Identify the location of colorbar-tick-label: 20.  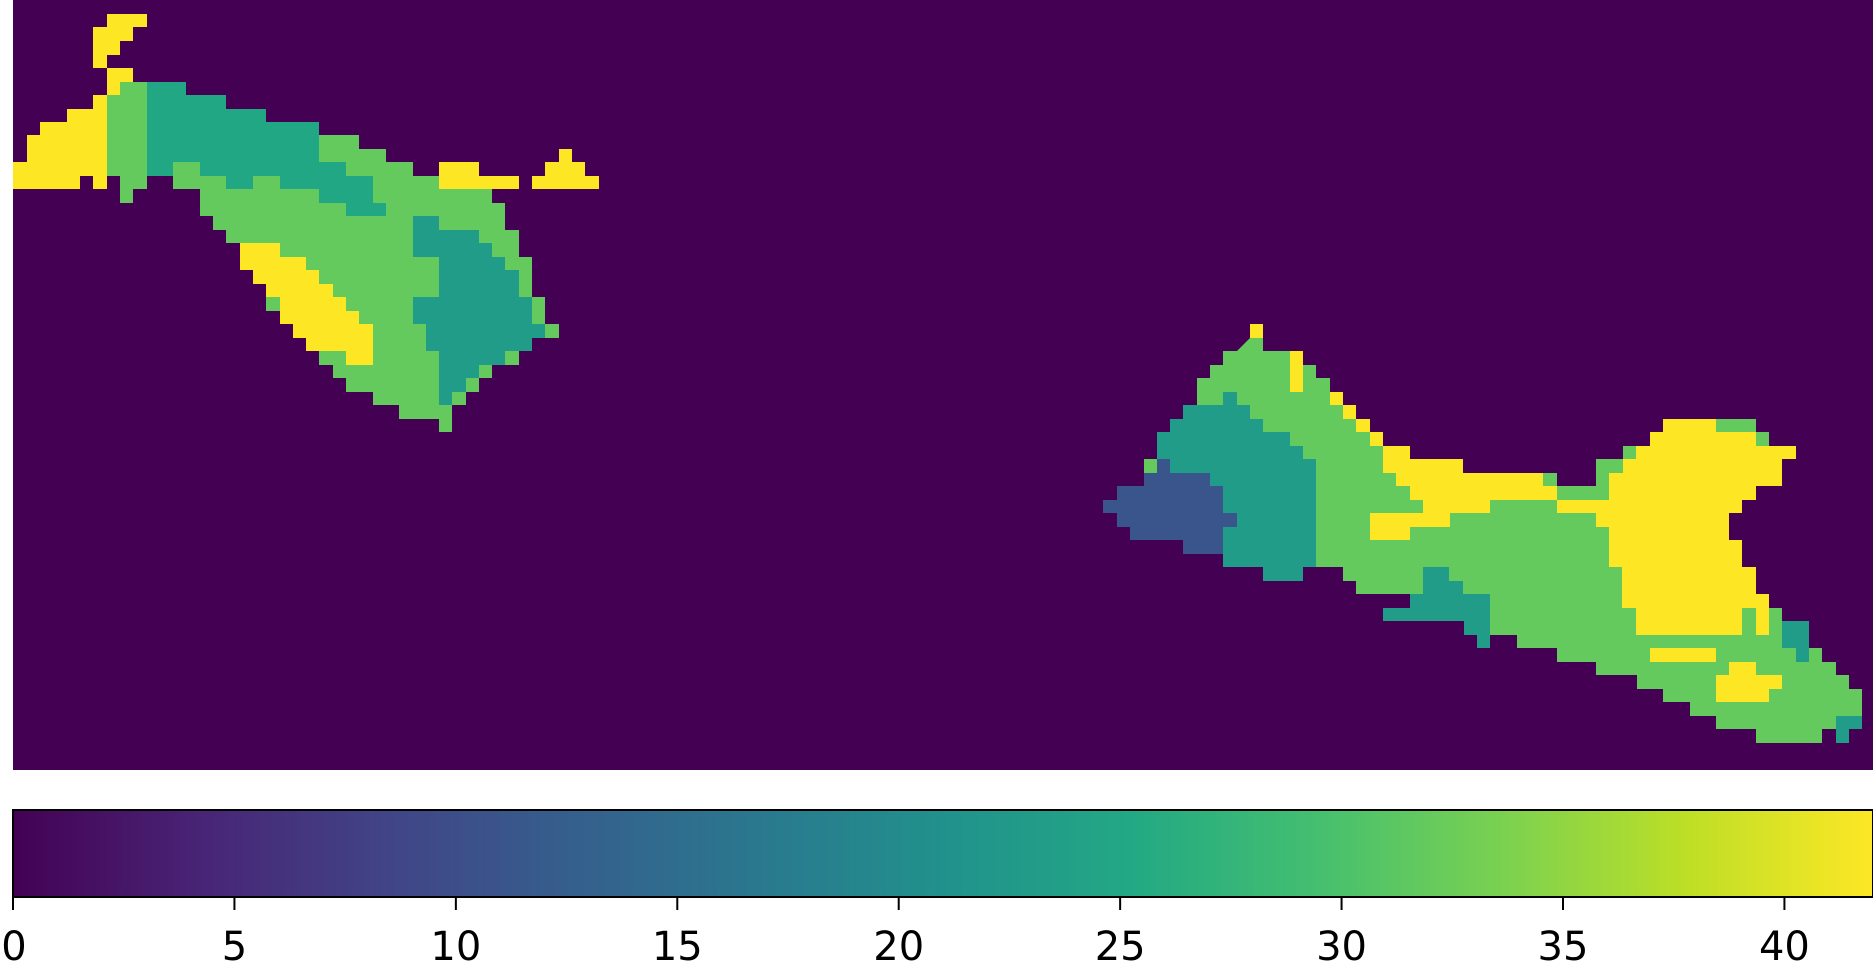
(898, 947).